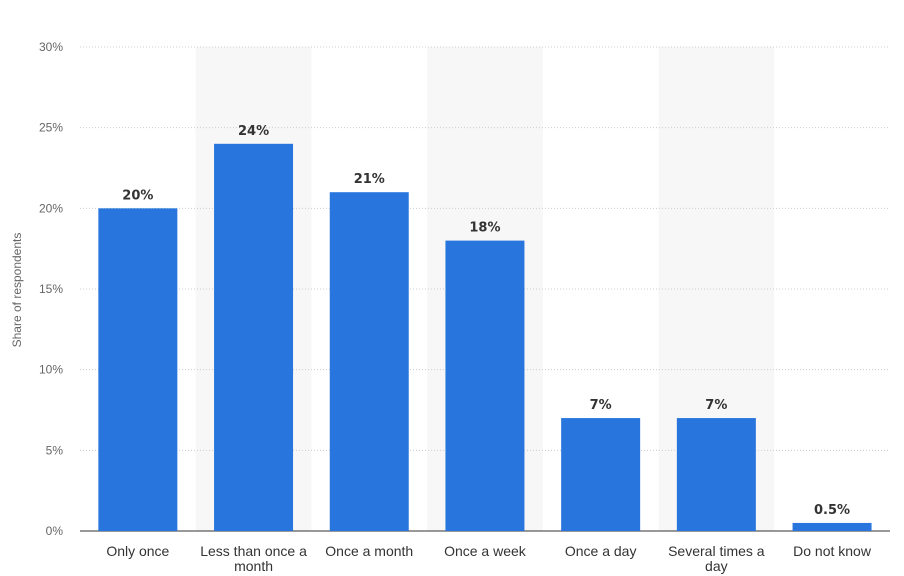 This screenshot has height=576, width=904. What do you see at coordinates (369, 179) in the screenshot?
I see `data-label: 21%` at bounding box center [369, 179].